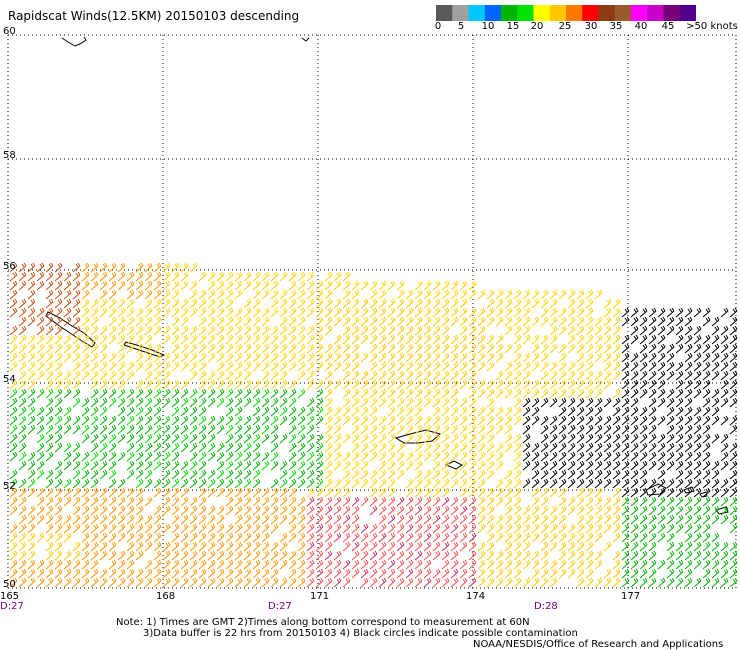  I want to click on colorbar-swatch, so click(493, 13).